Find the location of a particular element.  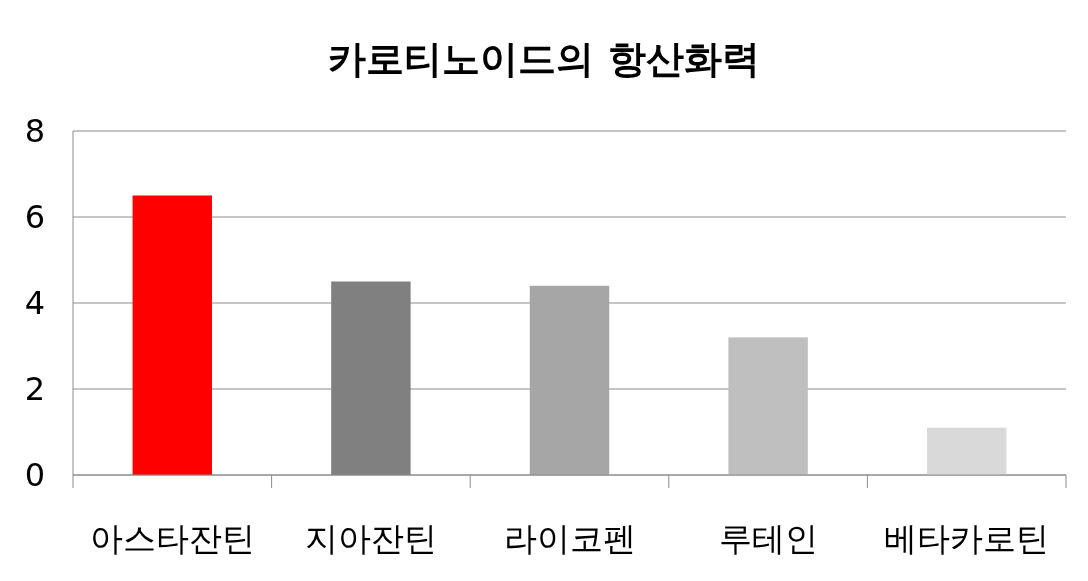

y-tick-label: 2 is located at coordinates (35, 389).